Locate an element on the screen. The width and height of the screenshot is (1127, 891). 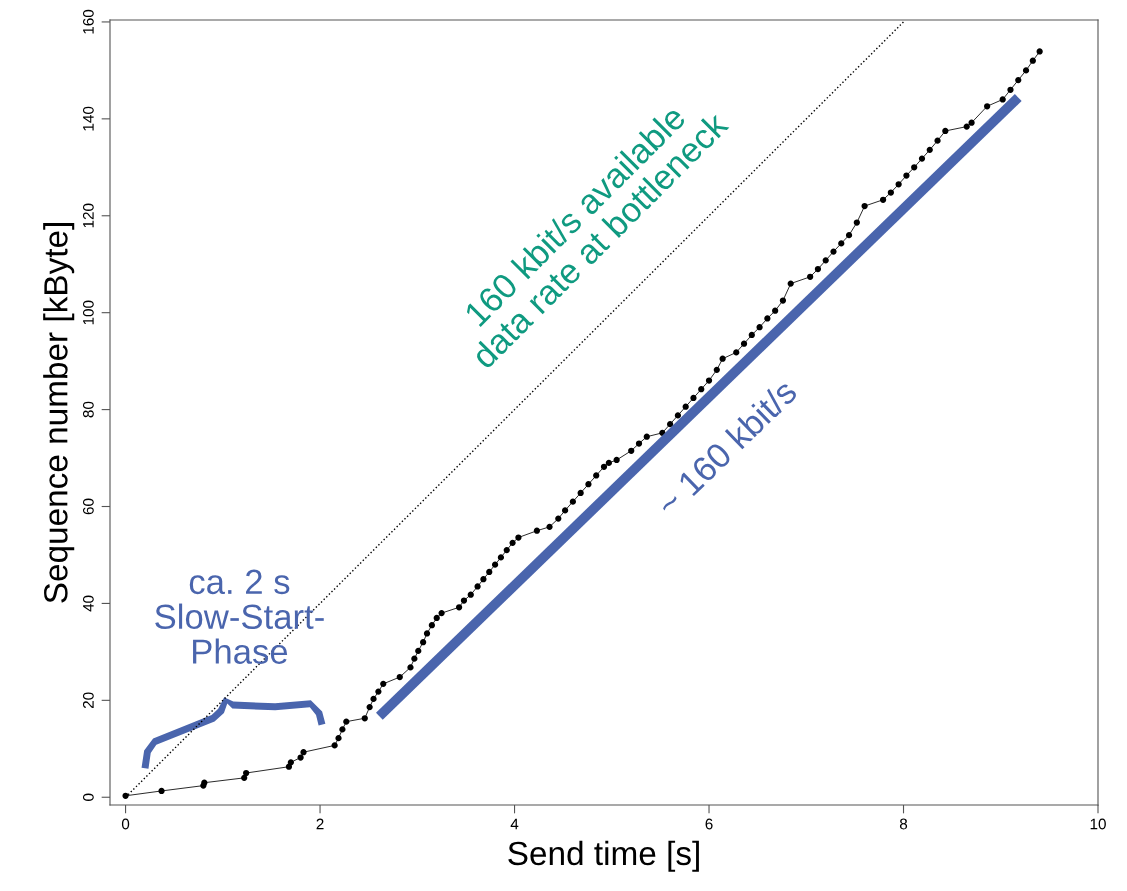
y-tick-label: 60 is located at coordinates (88, 506).